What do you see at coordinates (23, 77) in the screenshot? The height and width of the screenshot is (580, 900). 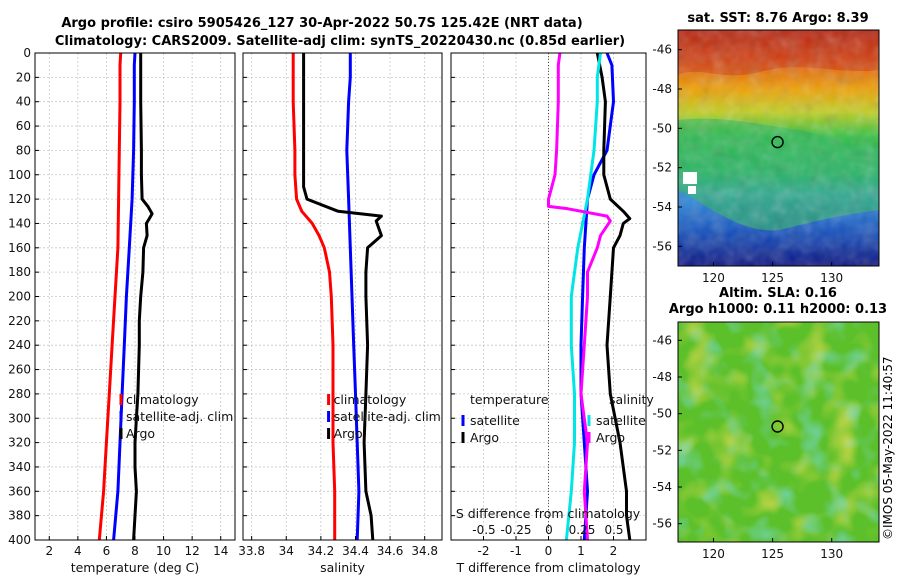 I see `y-tick-label: 20` at bounding box center [23, 77].